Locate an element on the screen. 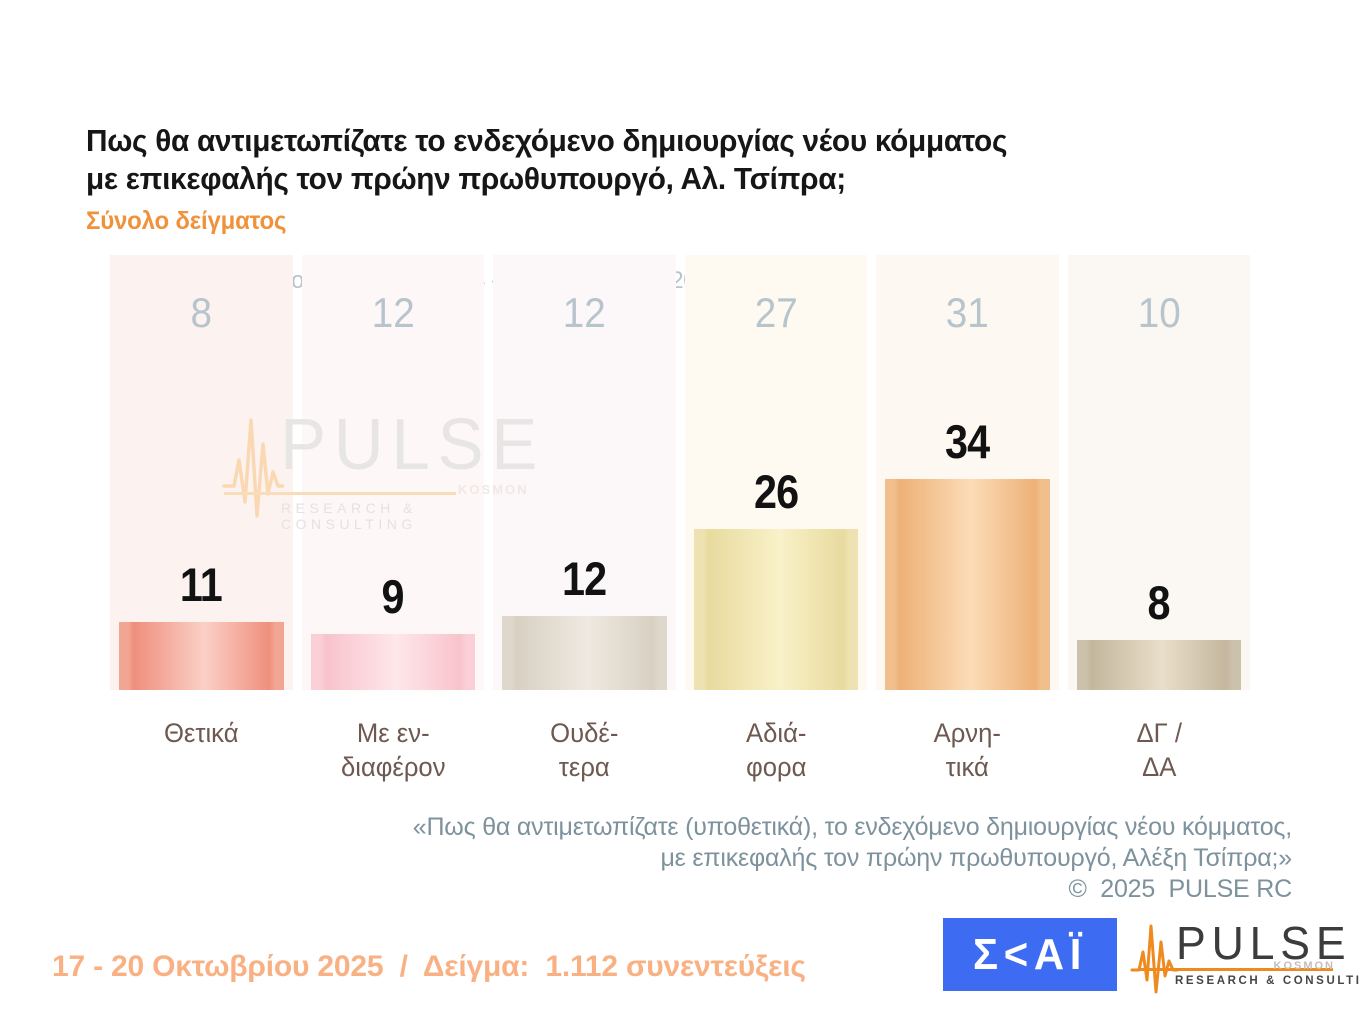 Image resolution: width=1360 pixels, height=1020 pixels. chart-column: 10 8 is located at coordinates (1158, 472).